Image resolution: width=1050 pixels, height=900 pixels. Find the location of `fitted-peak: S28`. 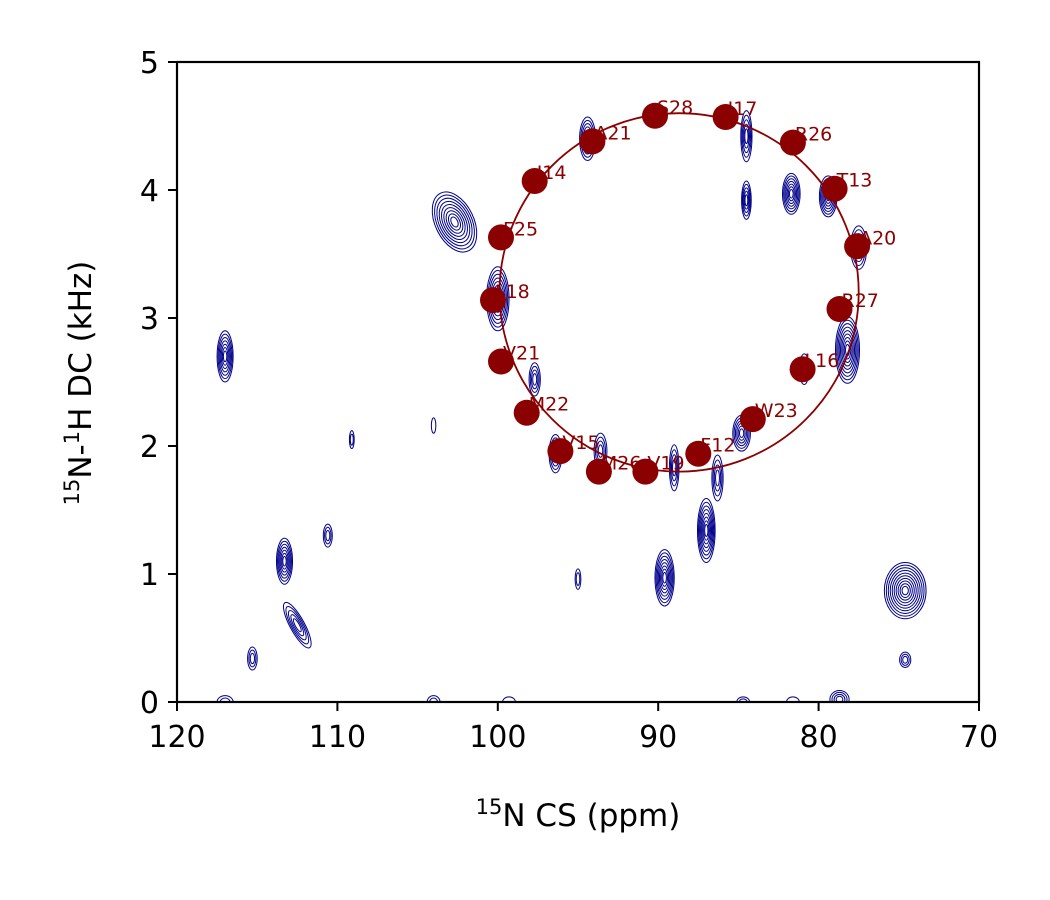

fitted-peak: S28 is located at coordinates (667, 113).